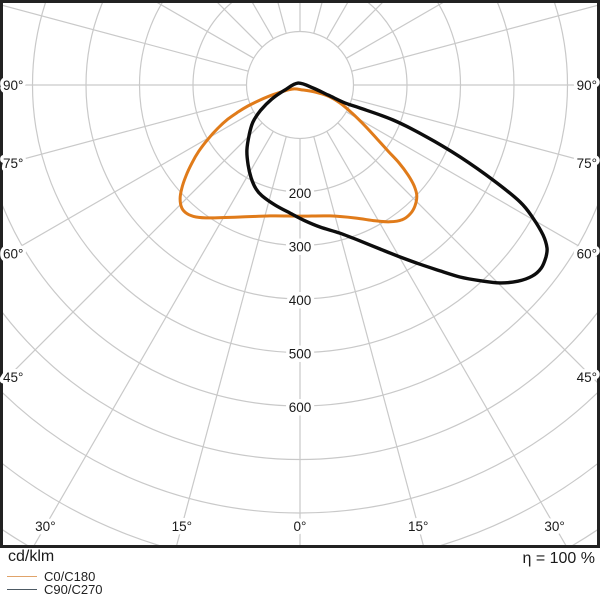  I want to click on units-label: cd/klm, so click(31, 556).